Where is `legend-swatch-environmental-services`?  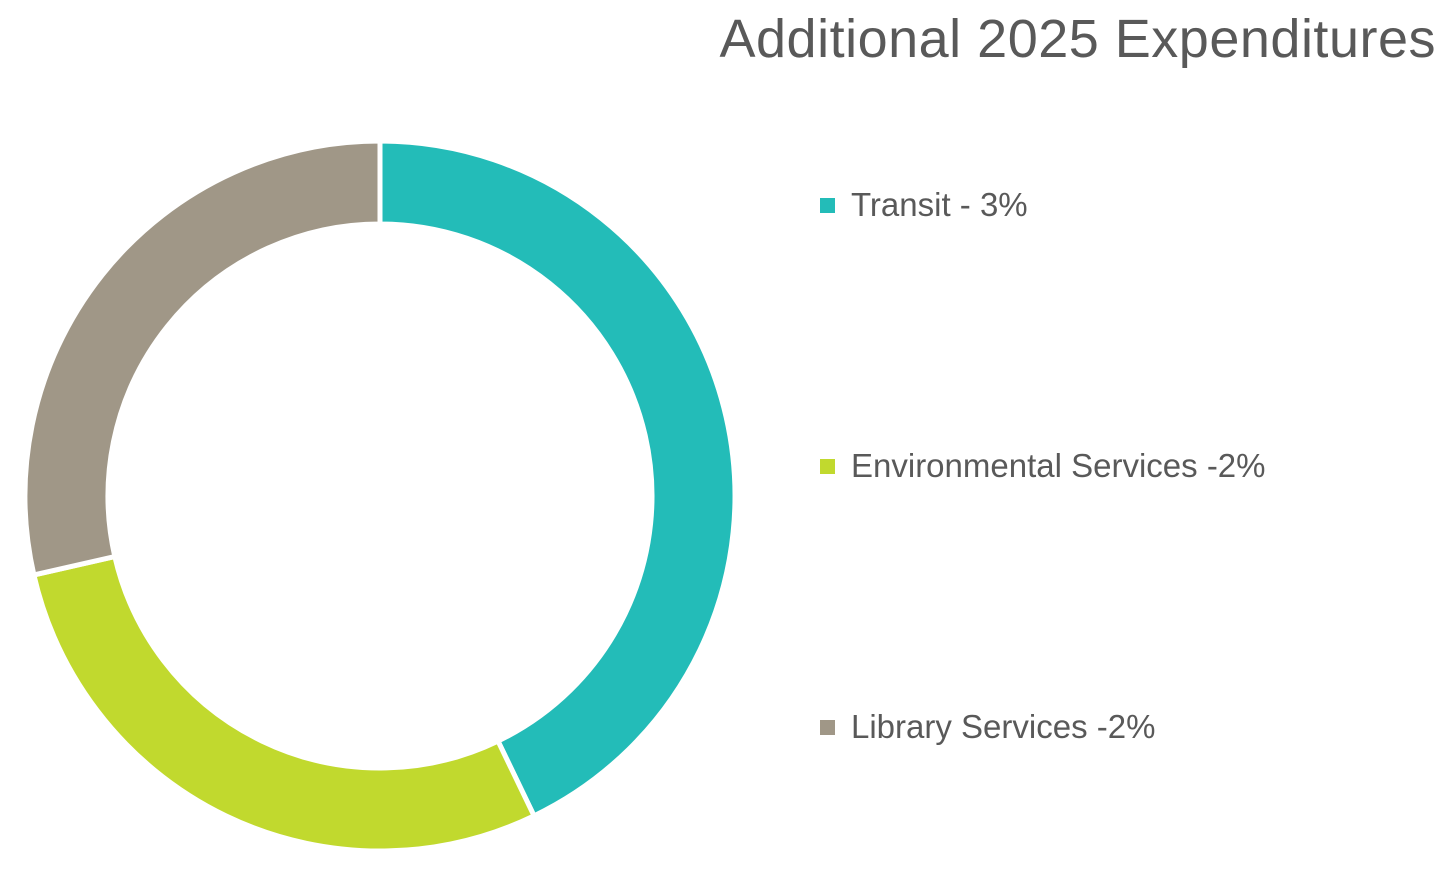 legend-swatch-environmental-services is located at coordinates (827, 466).